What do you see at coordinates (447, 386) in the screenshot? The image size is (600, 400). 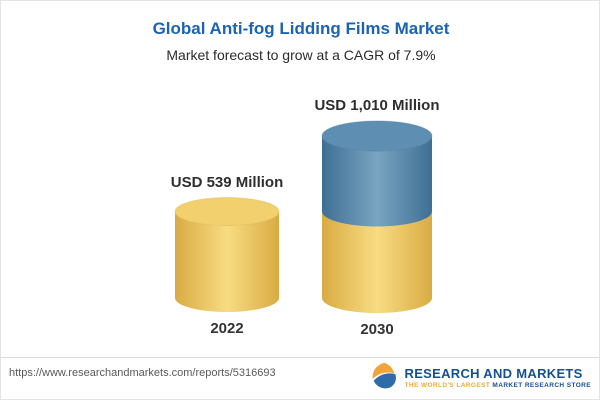 I see `logo-tagline-left: THE WORLD'S LARGEST` at bounding box center [447, 386].